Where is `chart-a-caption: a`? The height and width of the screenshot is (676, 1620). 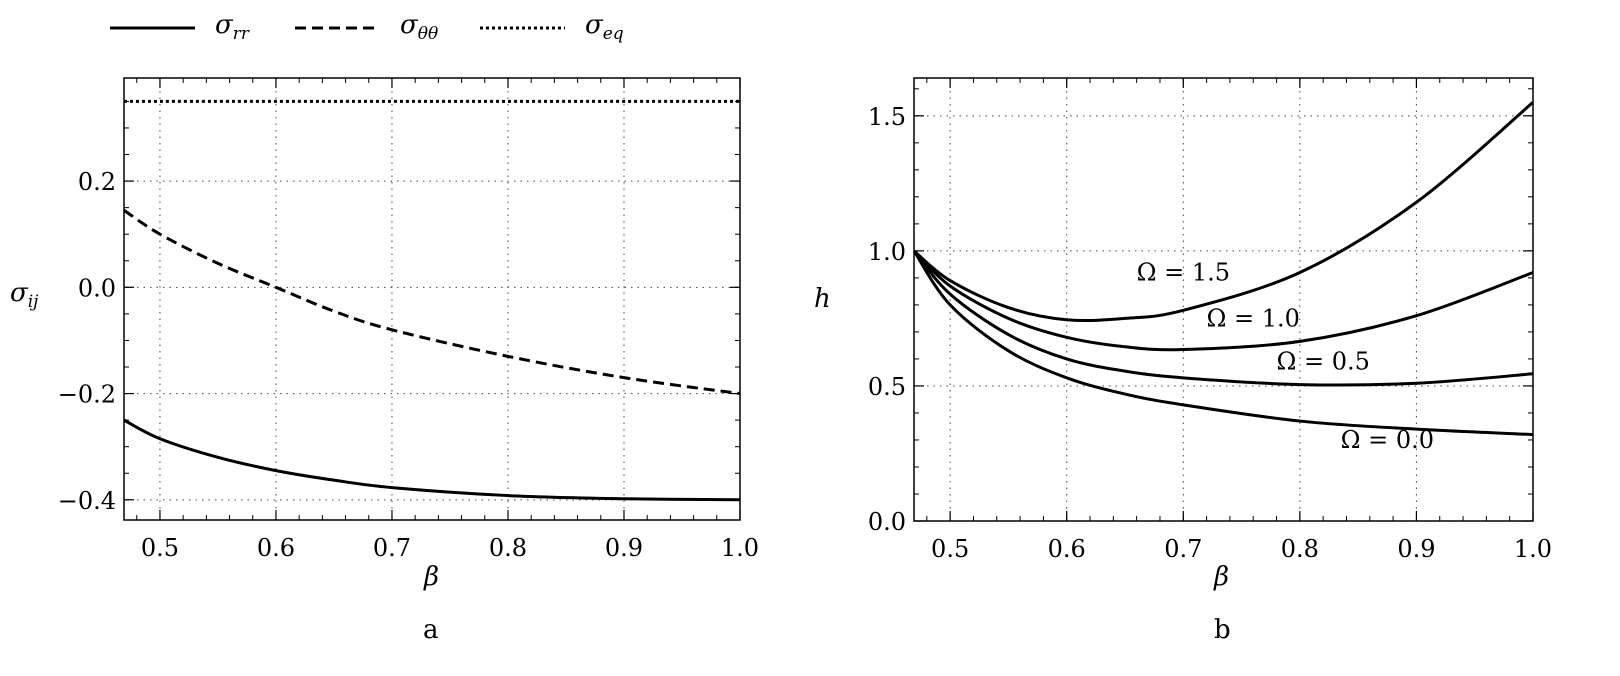 chart-a-caption: a is located at coordinates (431, 630).